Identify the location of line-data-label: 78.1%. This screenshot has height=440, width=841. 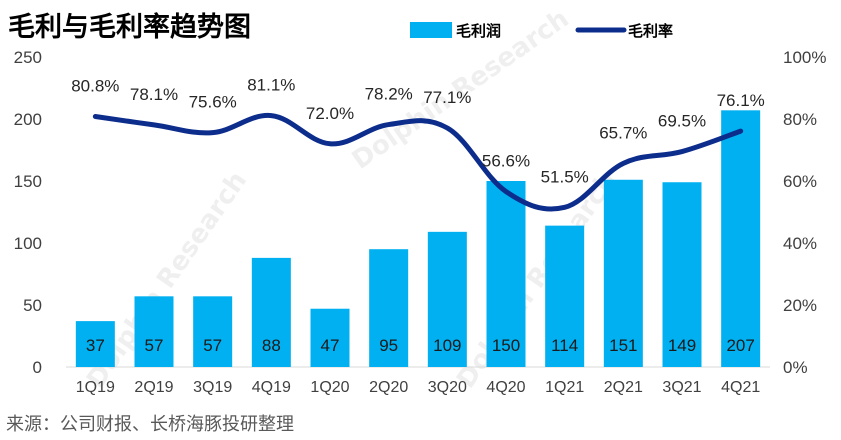
(154, 94).